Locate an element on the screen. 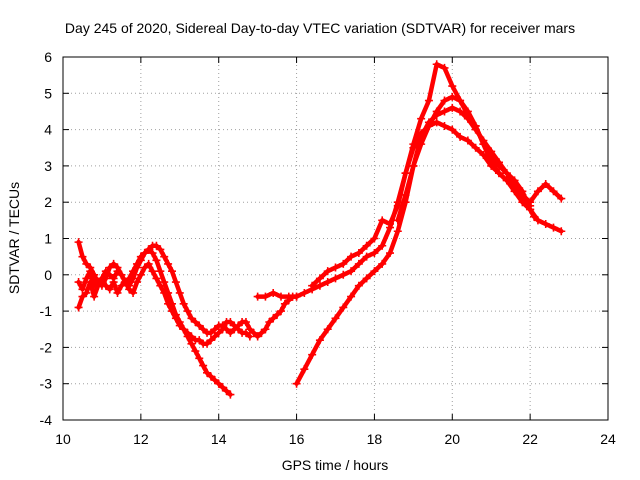 This screenshot has width=640, height=480. x-axis-label: GPS time / hours is located at coordinates (335, 465).